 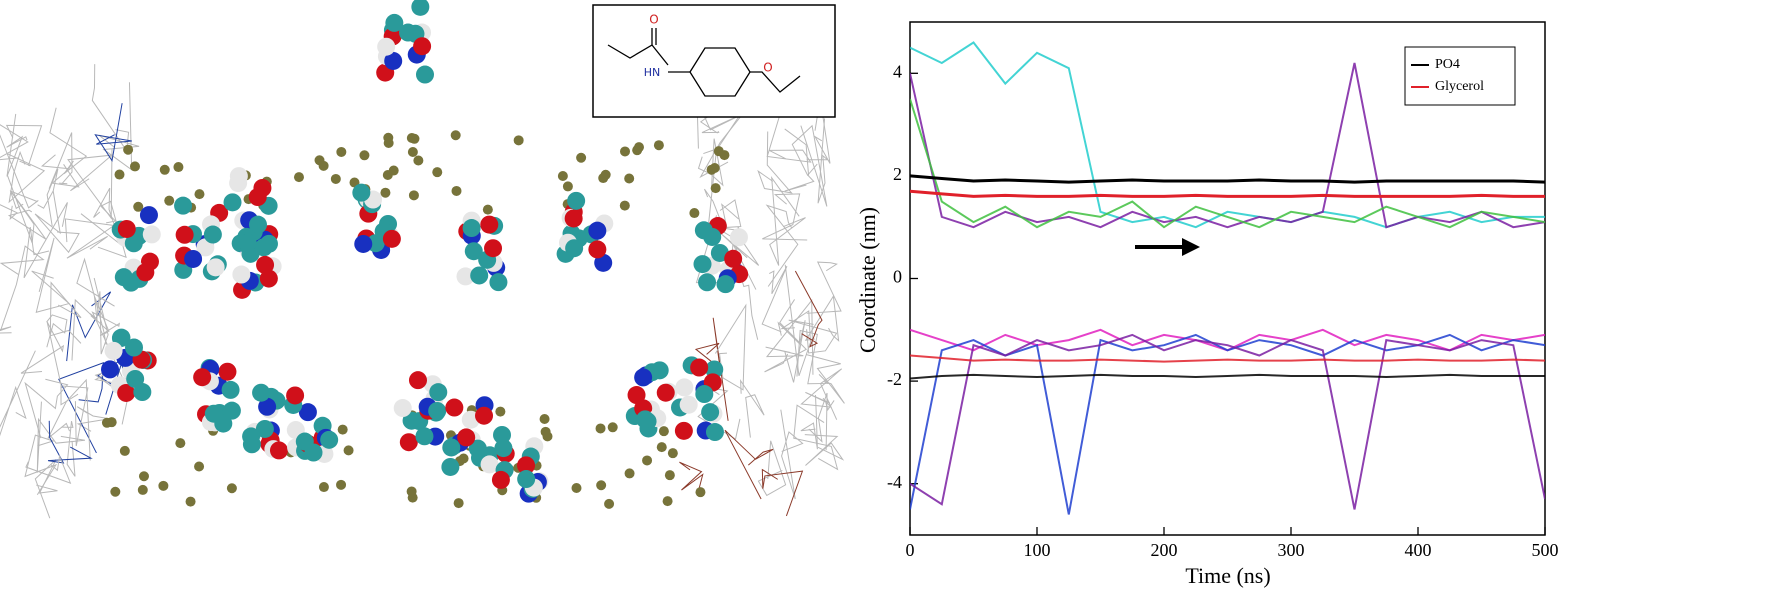 I want to click on x-tick-label: 300, so click(x=1291, y=550).